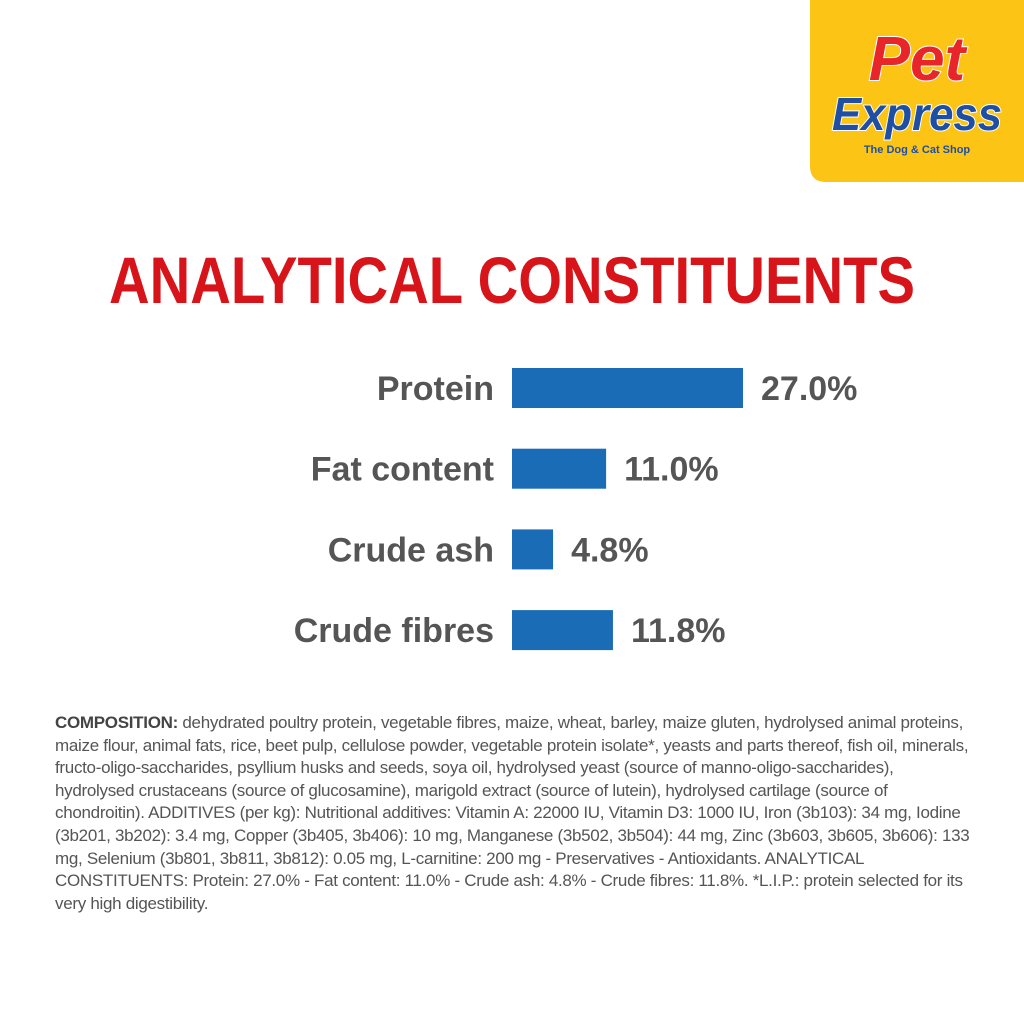 The image size is (1024, 1024). What do you see at coordinates (610, 550) in the screenshot?
I see `value-label: 4.8%` at bounding box center [610, 550].